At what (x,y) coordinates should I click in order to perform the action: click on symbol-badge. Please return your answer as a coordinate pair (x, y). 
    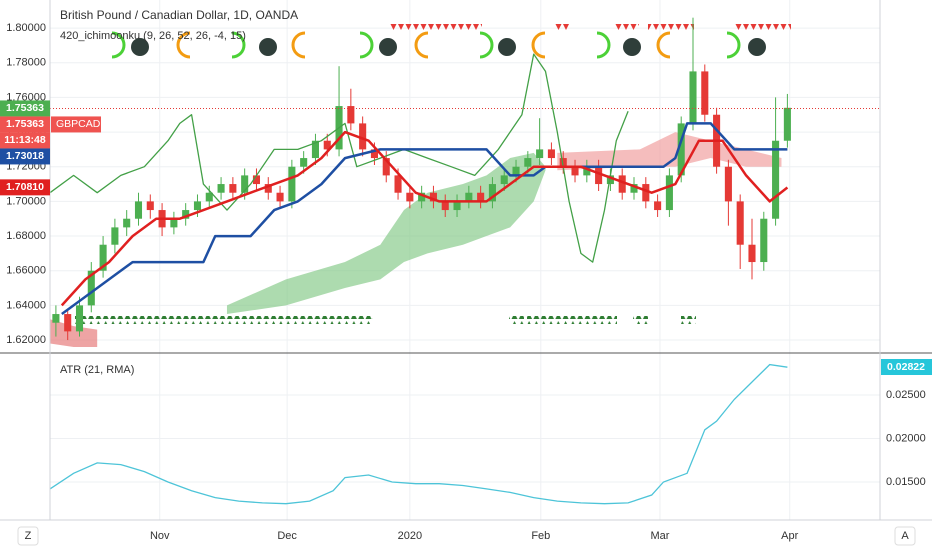
    Looking at the image, I should click on (76, 124).